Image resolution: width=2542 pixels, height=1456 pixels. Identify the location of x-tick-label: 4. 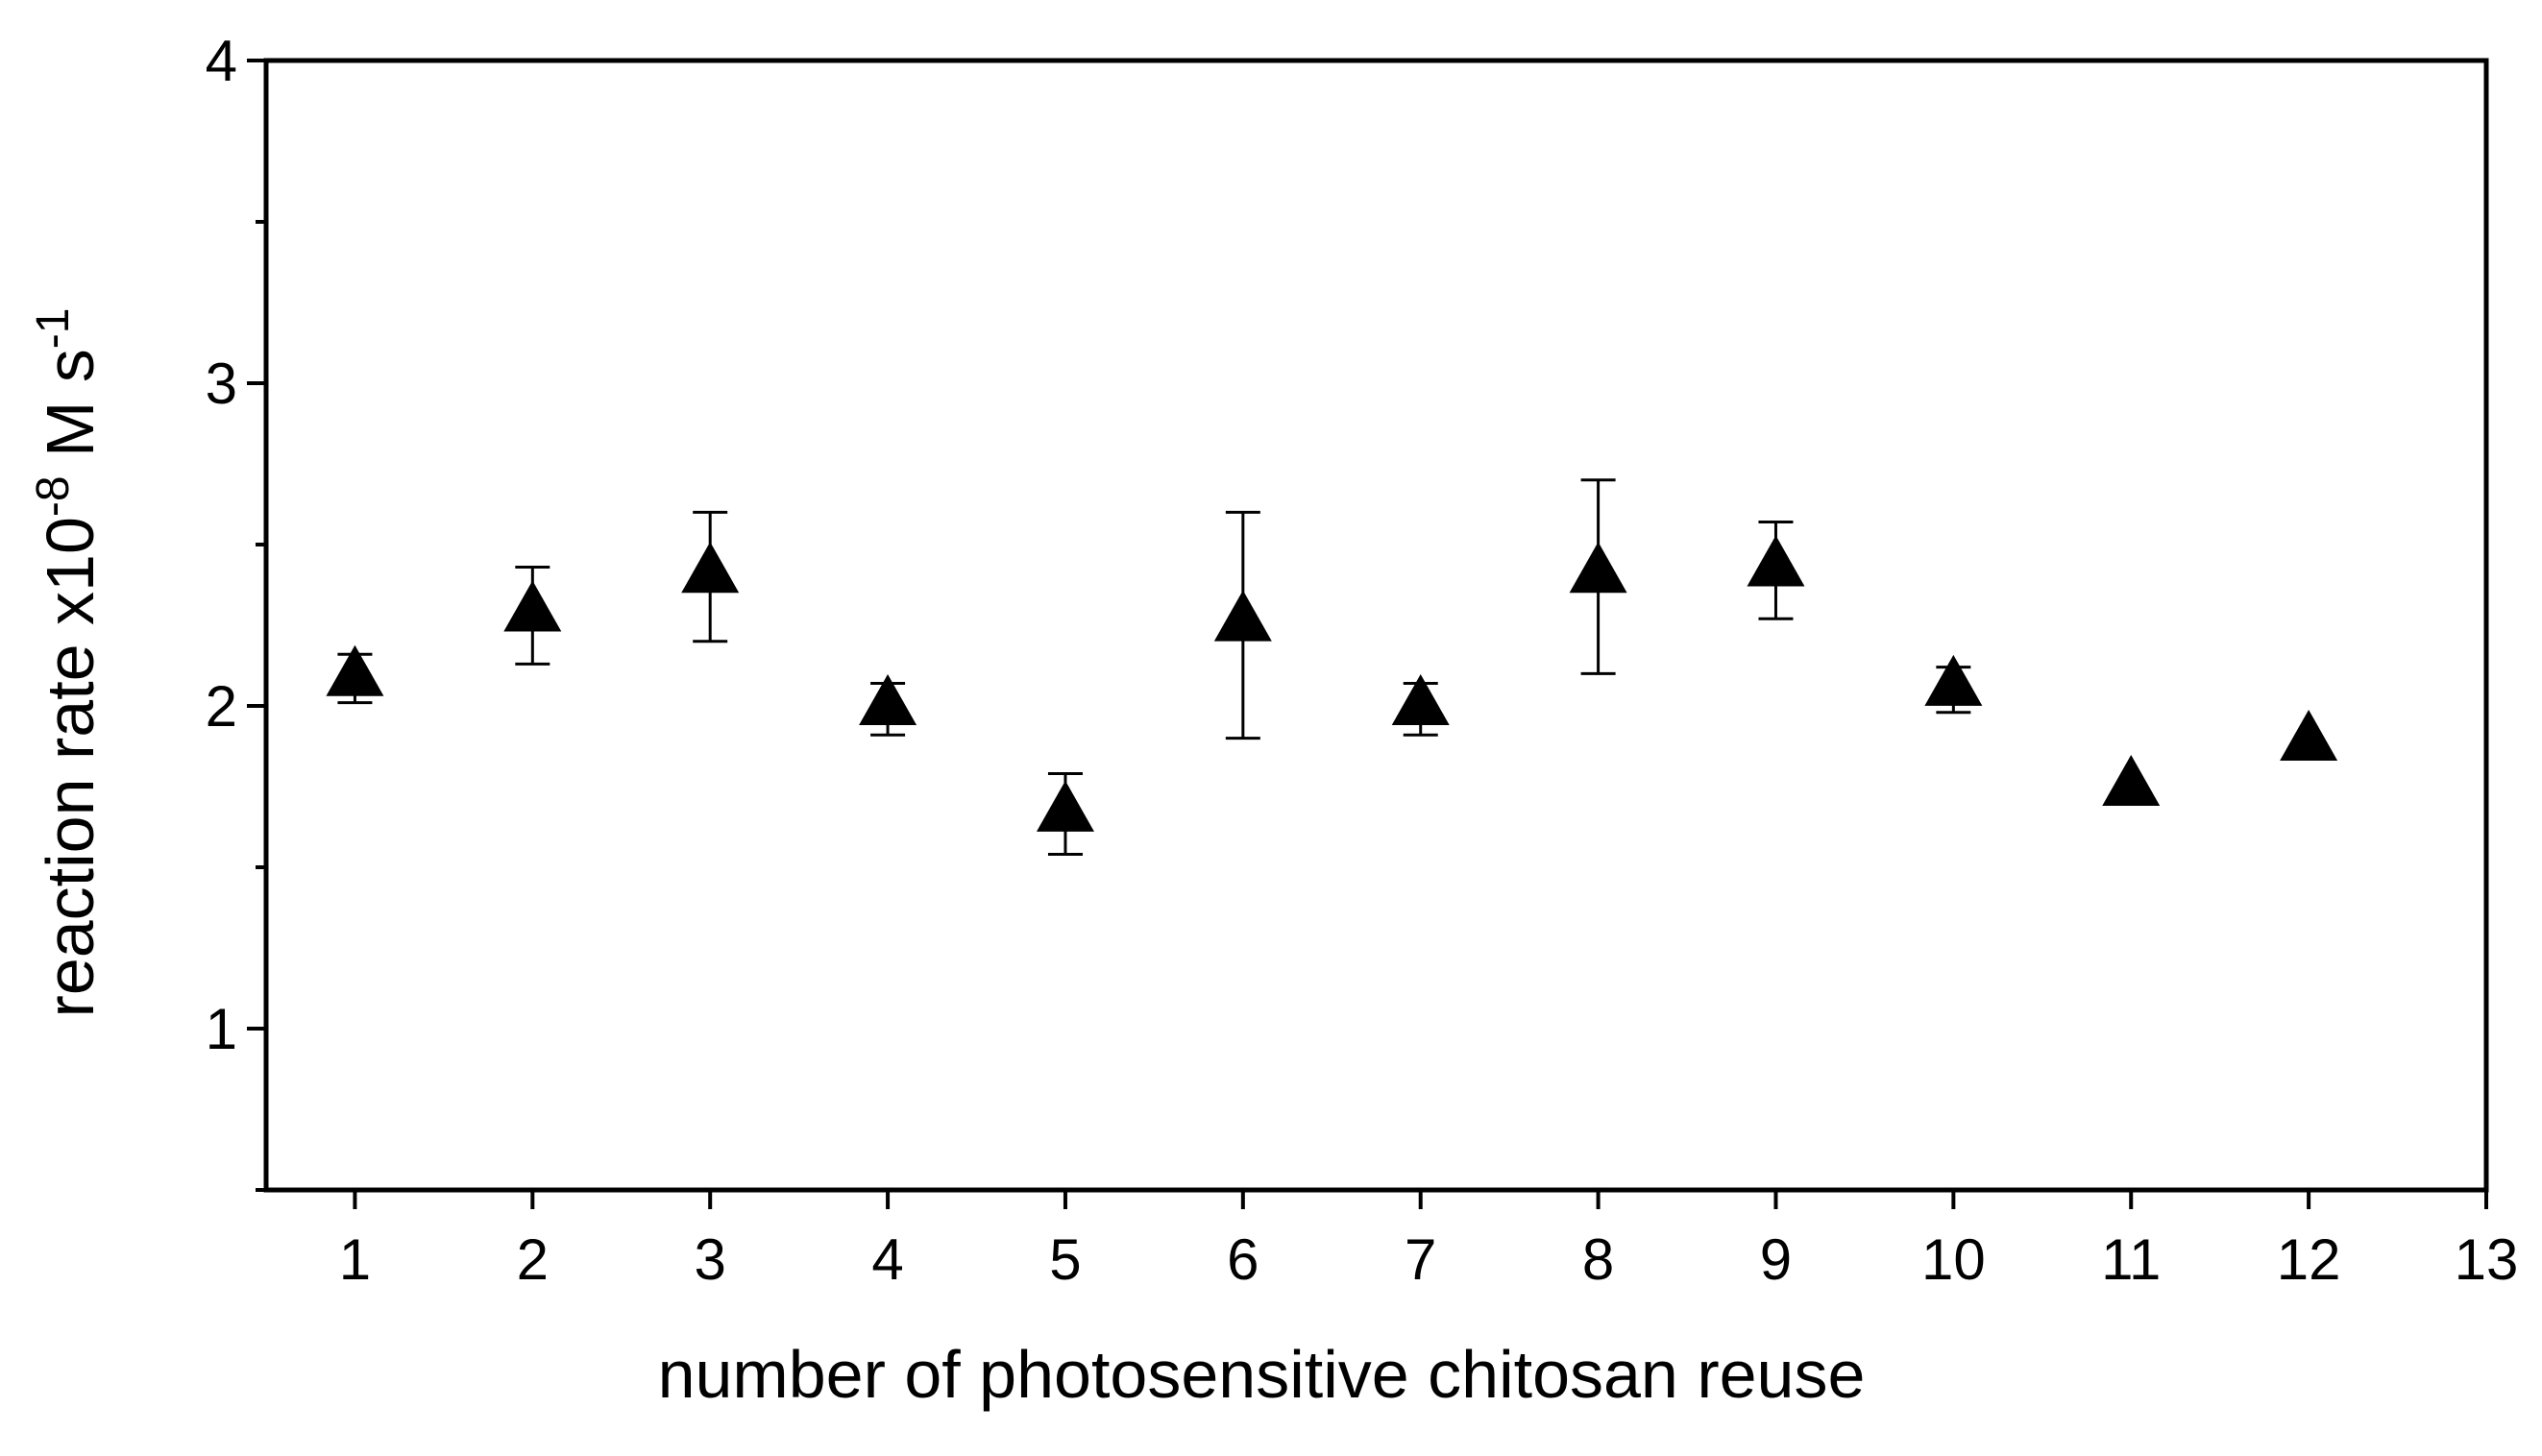
(887, 1259).